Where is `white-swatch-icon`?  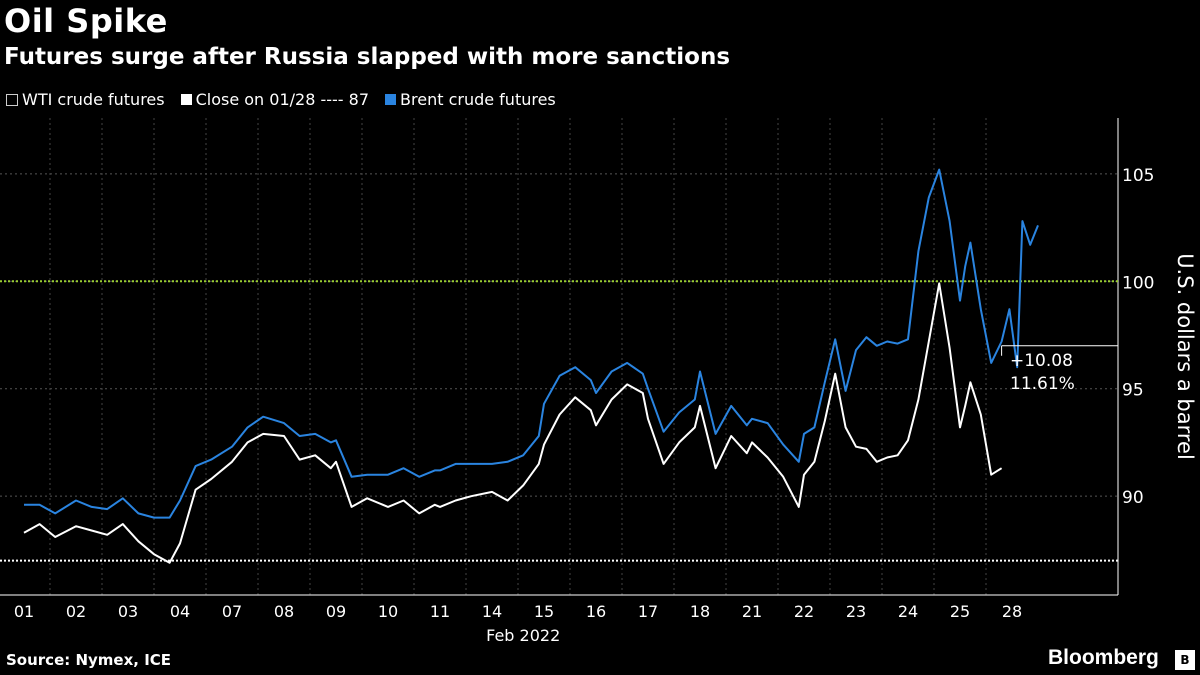 white-swatch-icon is located at coordinates (186, 99).